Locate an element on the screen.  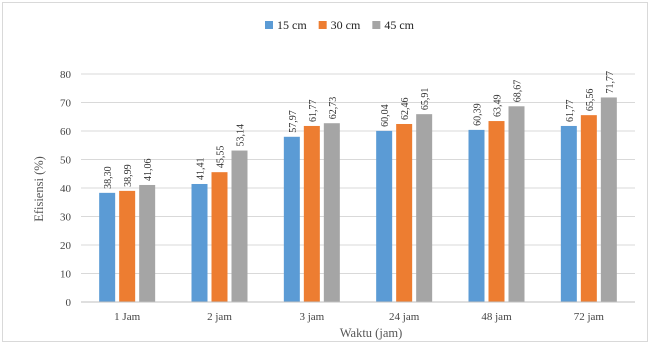
data-label: 68,67 is located at coordinates (518, 91).